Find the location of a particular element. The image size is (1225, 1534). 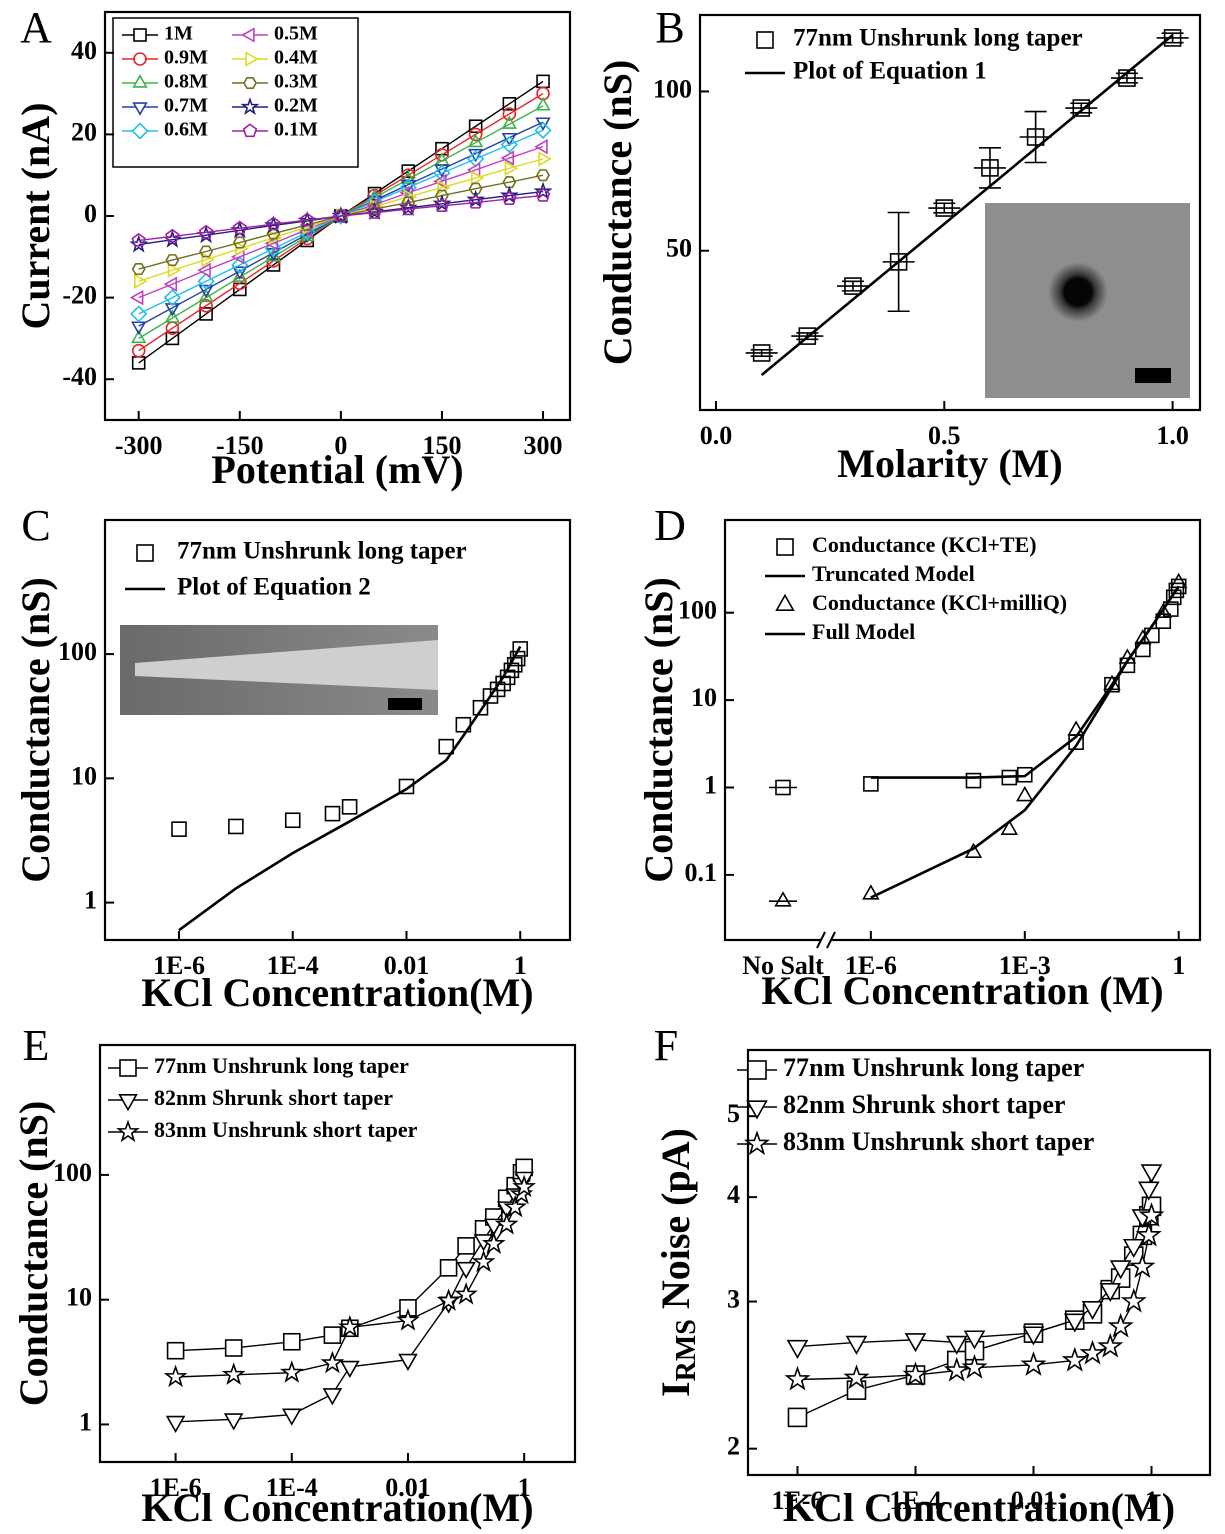

y-tick-label: -40 is located at coordinates (79, 376).